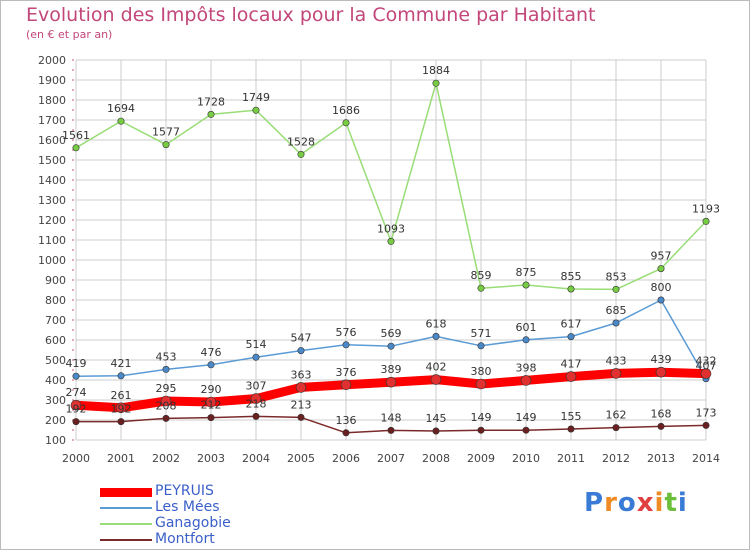  I want to click on data-label: 218, so click(256, 403).